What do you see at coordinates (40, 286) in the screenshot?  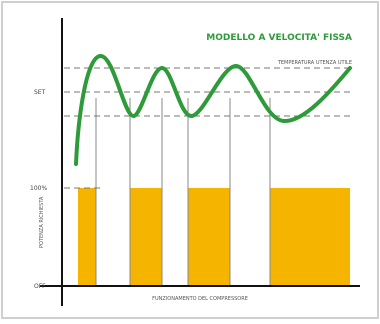 I see `off-label: OFF` at bounding box center [40, 286].